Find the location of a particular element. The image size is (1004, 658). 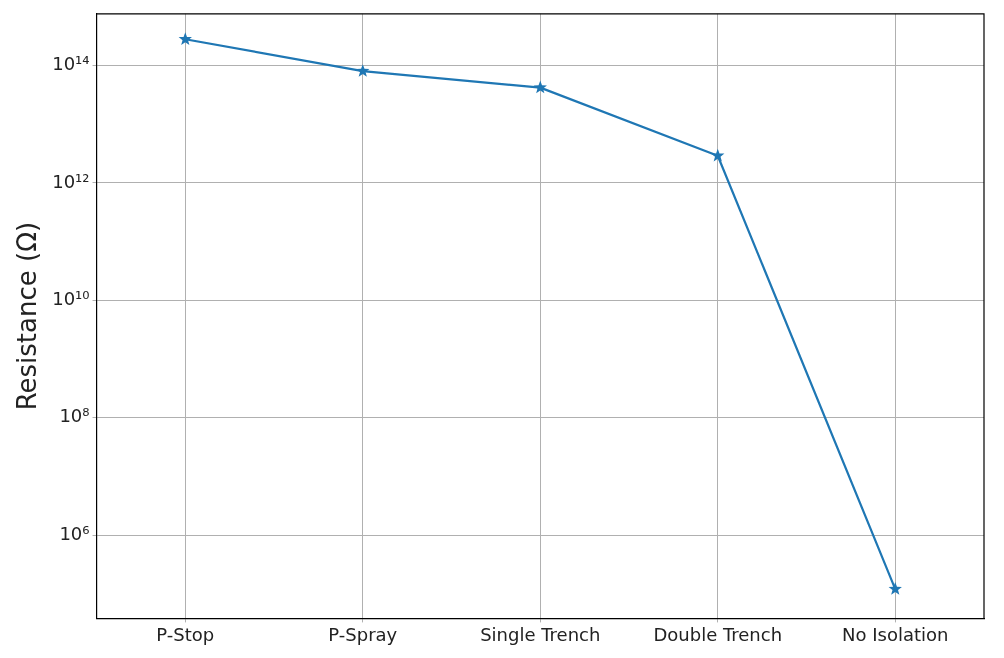

x-tick-label: Single Trench is located at coordinates (540, 634).